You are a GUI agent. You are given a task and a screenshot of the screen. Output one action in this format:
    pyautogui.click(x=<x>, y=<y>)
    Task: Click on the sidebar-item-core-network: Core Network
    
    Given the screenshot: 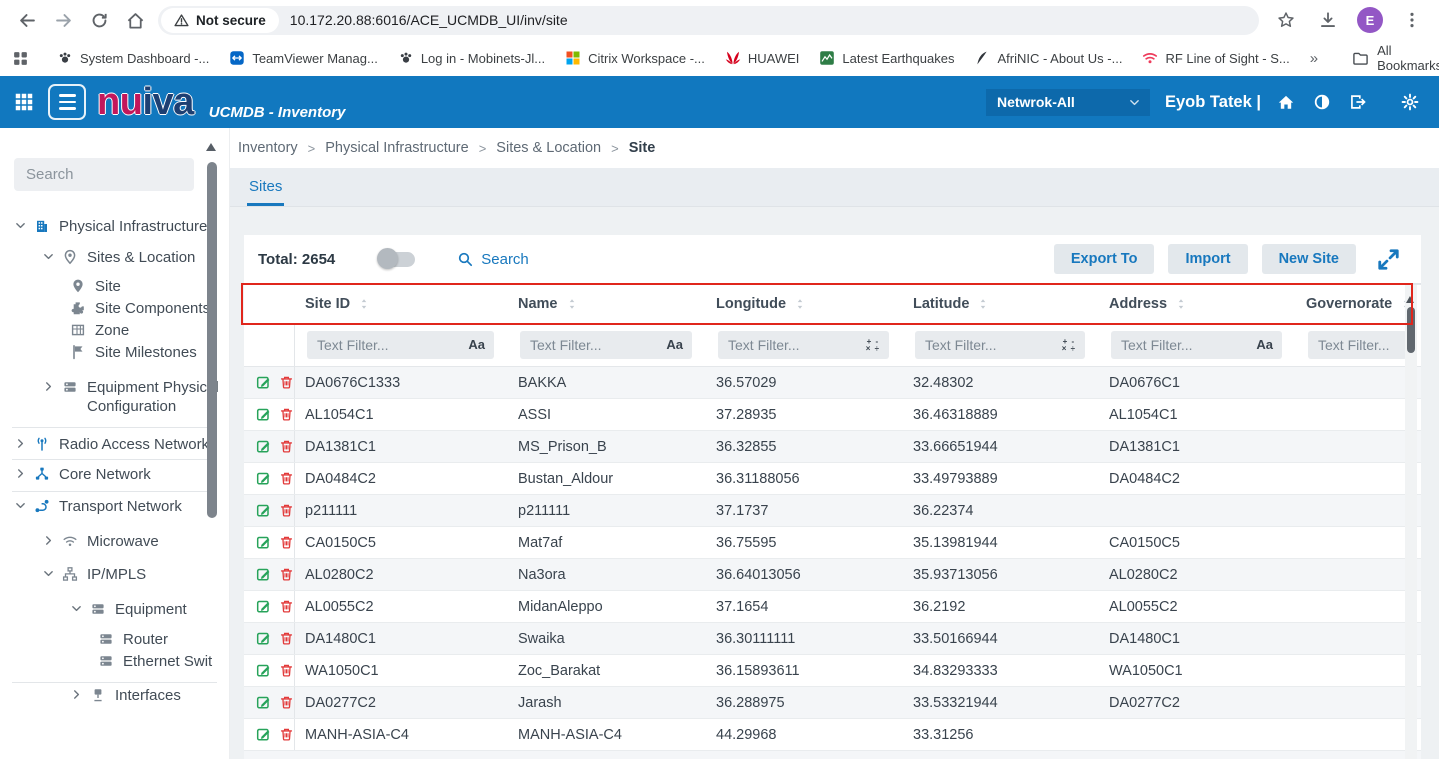 What is the action you would take?
    pyautogui.click(x=114, y=474)
    